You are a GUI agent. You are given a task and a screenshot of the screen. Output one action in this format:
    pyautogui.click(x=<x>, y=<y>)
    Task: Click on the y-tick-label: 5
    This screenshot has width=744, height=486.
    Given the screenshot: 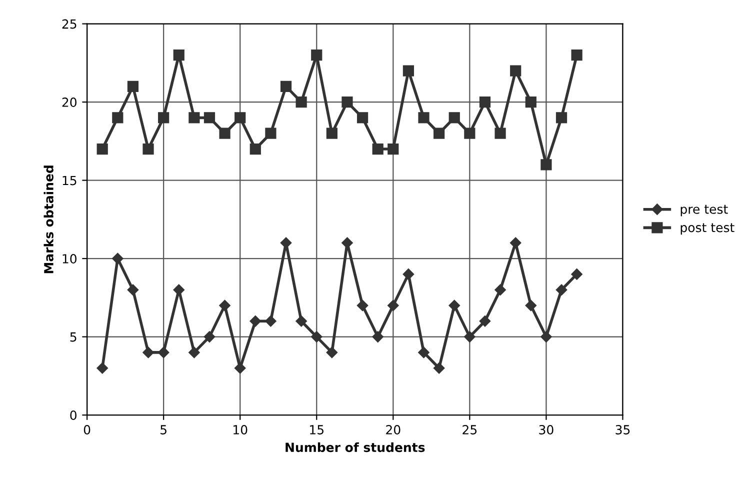 What is the action you would take?
    pyautogui.click(x=73, y=337)
    